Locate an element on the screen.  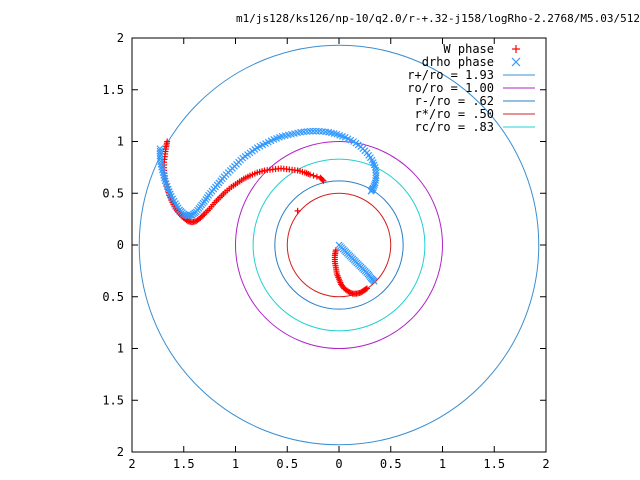
legend-circle-label: r+/ro = 1.93 is located at coordinates (450, 75).